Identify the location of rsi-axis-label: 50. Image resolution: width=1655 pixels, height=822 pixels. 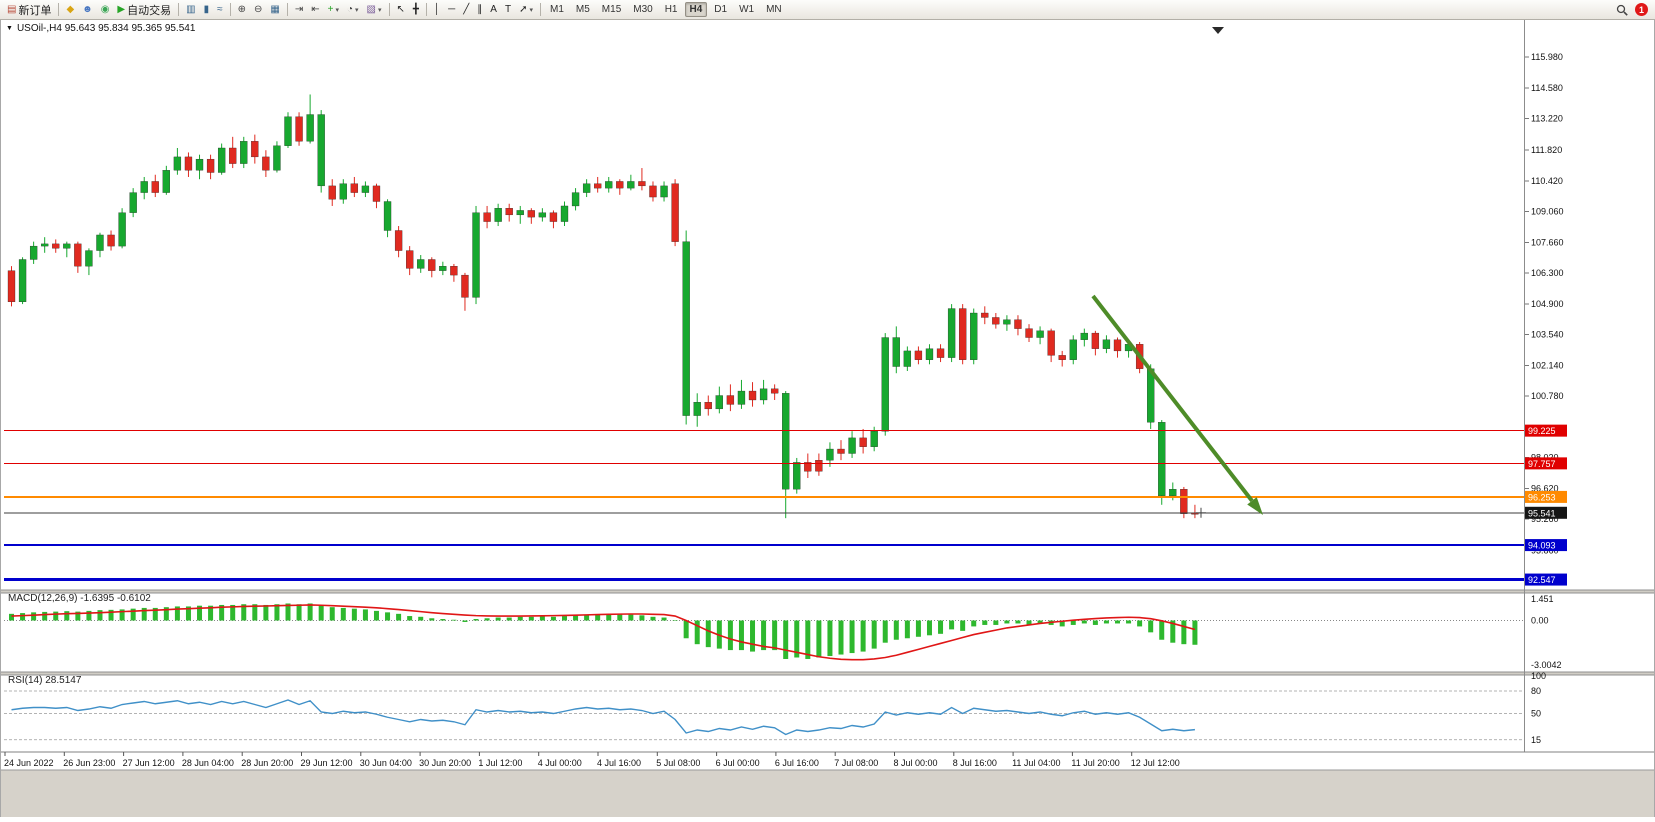
(1536, 714).